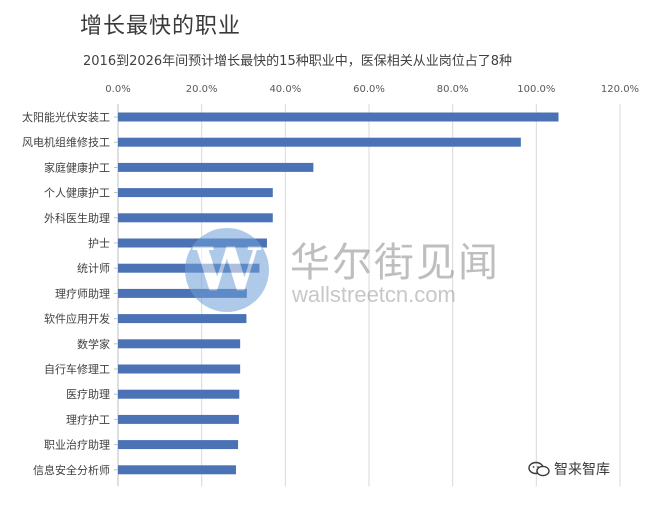 The width and height of the screenshot is (649, 507). I want to click on category-label: 统计师, so click(93, 268).